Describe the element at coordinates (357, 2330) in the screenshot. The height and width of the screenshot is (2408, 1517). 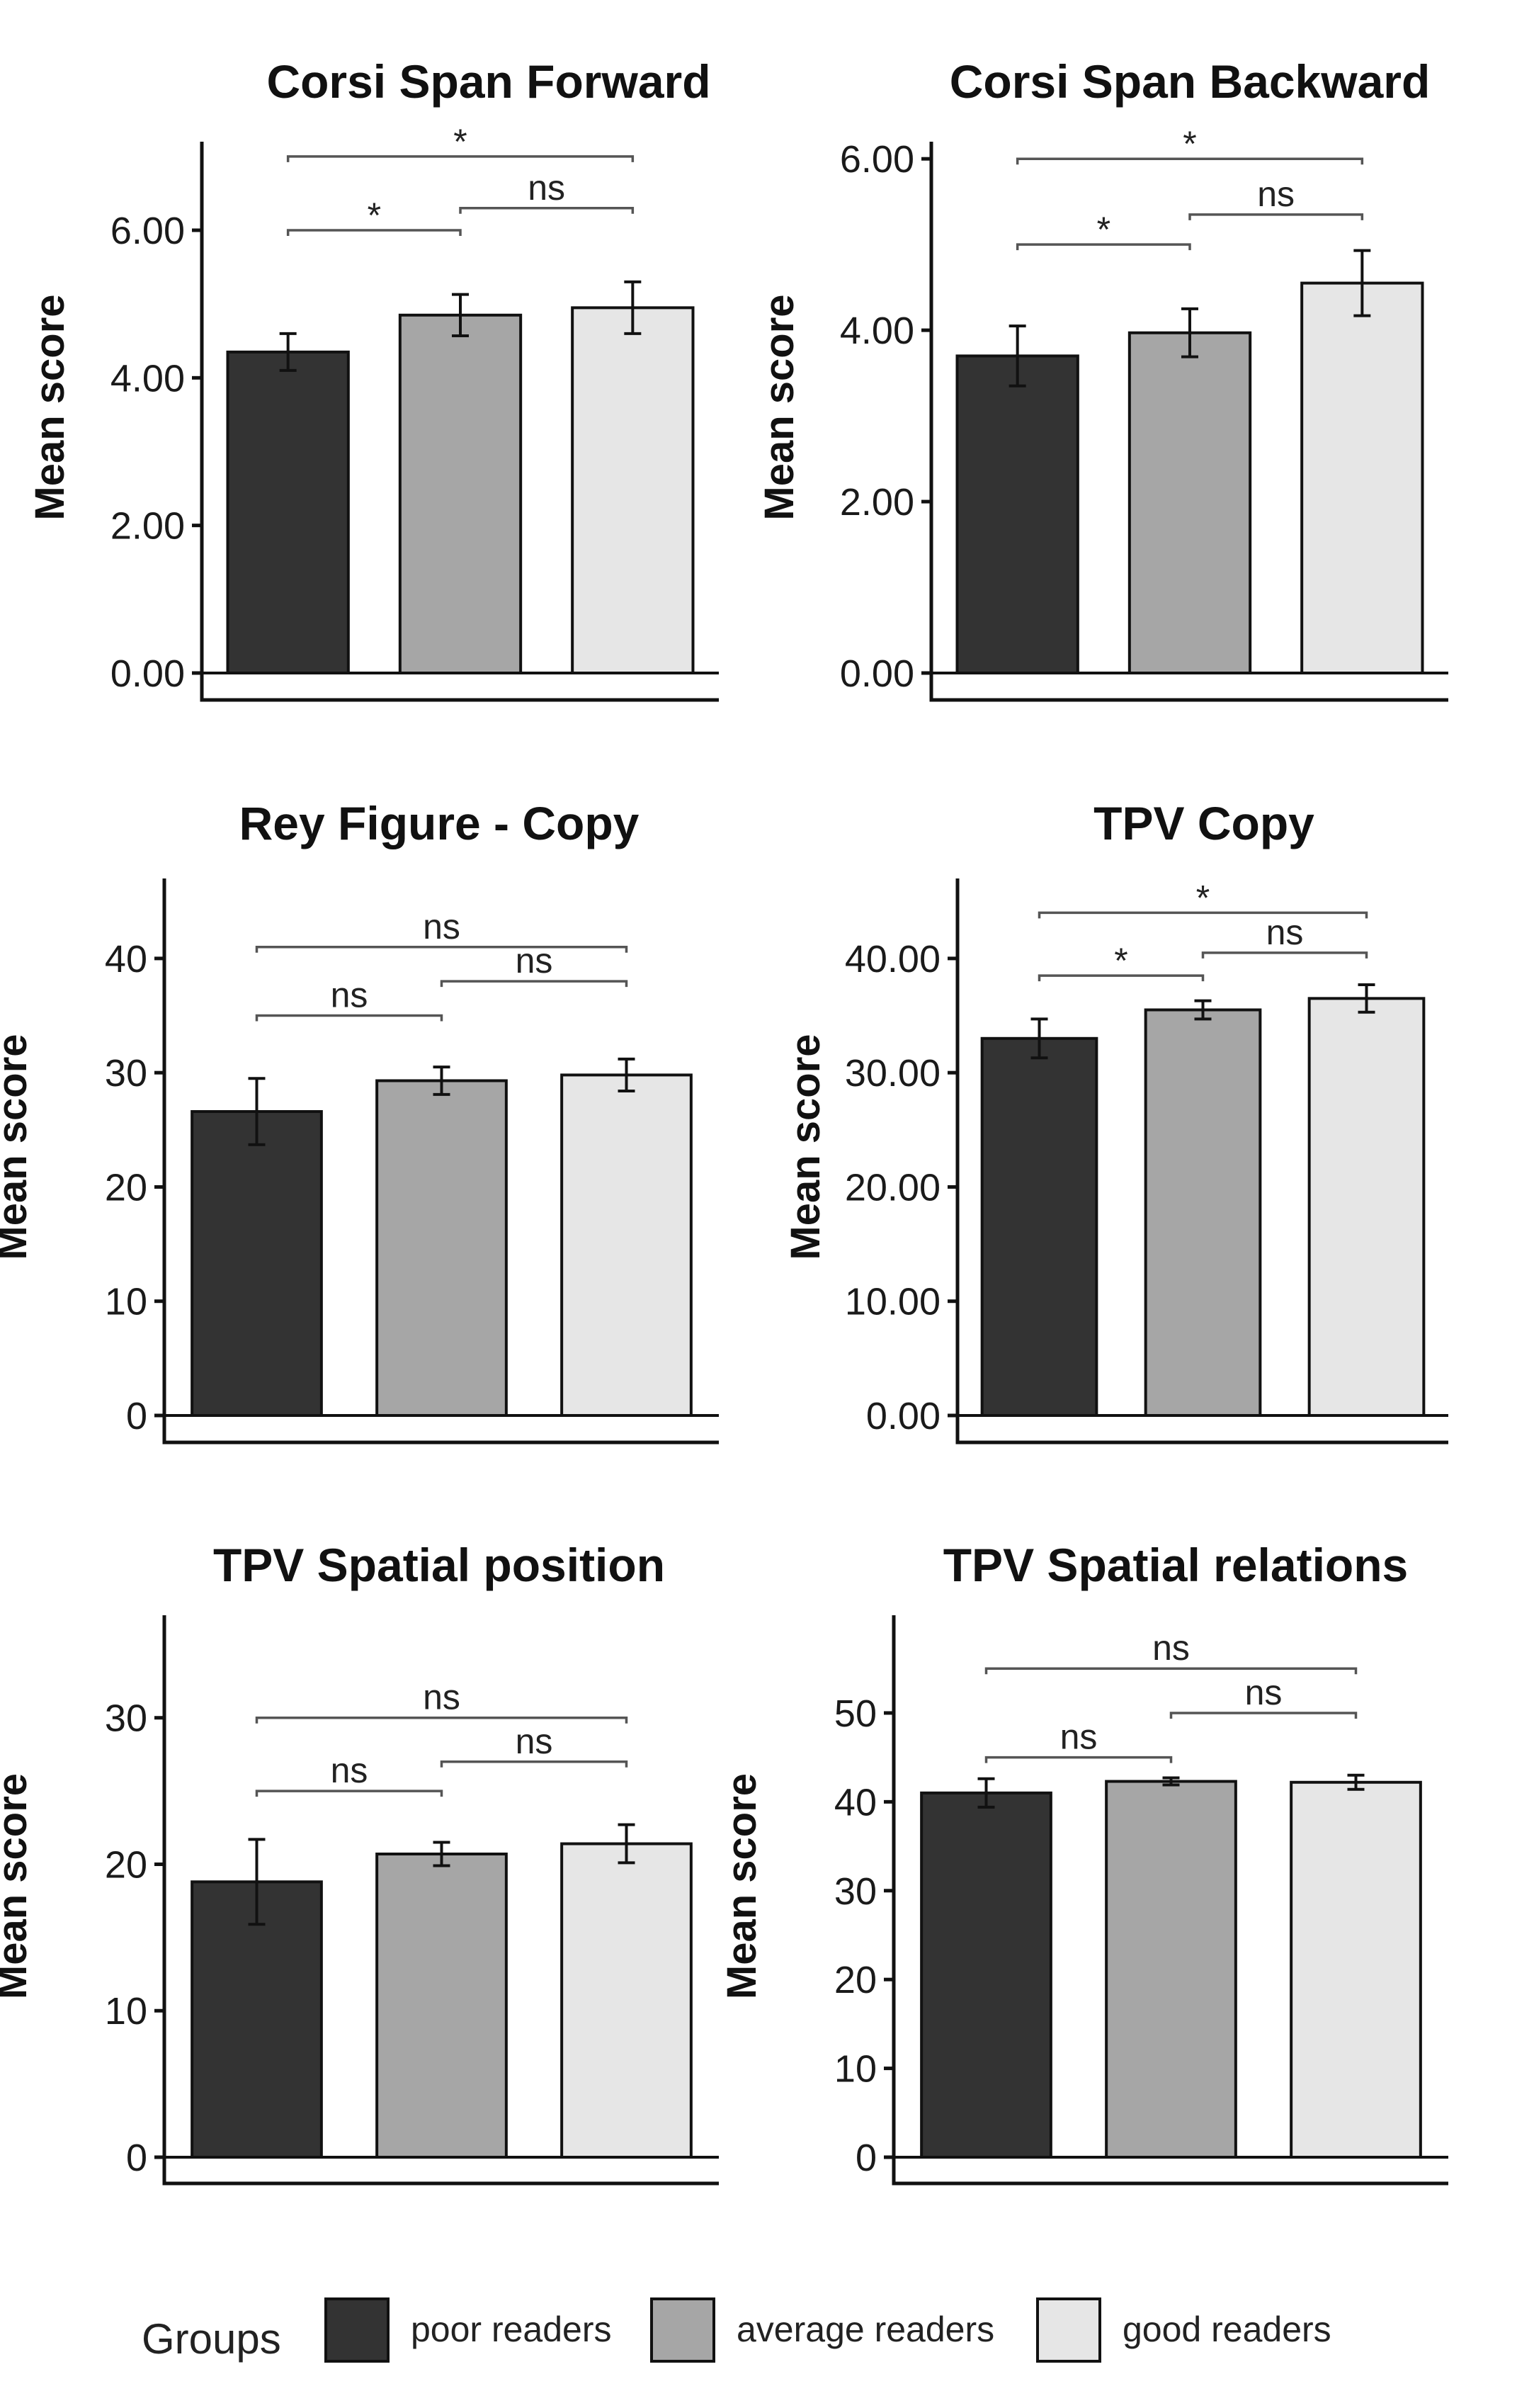
I see `legend-swatch-poor-readers` at that location.